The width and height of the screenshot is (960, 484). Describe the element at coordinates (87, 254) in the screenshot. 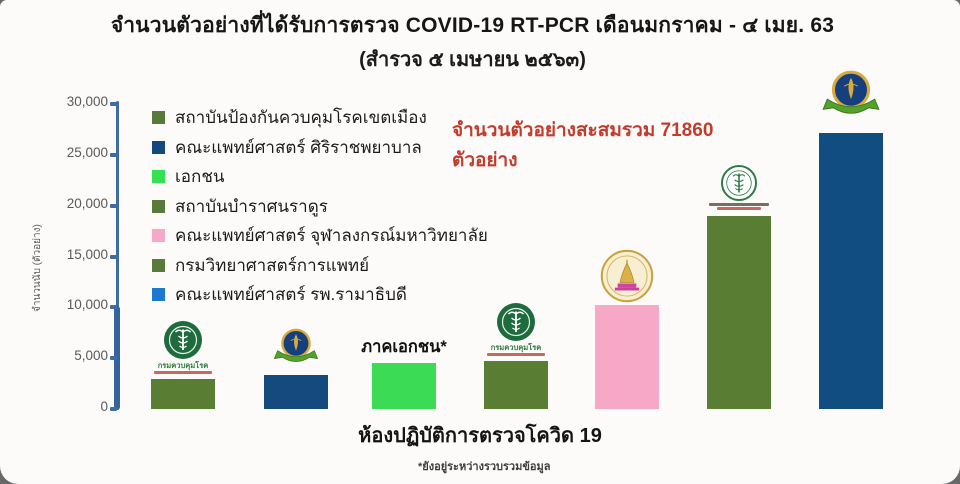

I see `y-tick-label: 15,000` at that location.